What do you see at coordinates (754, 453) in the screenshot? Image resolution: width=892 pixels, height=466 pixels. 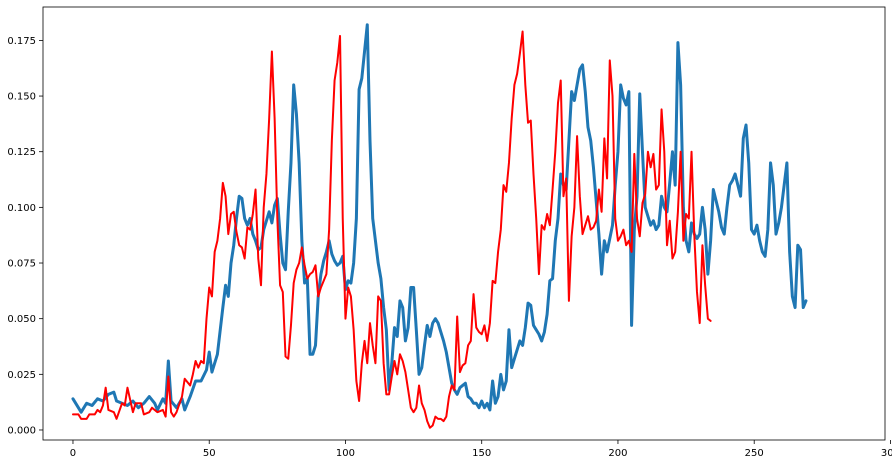 I see `x-tick-label: 250` at bounding box center [754, 453].